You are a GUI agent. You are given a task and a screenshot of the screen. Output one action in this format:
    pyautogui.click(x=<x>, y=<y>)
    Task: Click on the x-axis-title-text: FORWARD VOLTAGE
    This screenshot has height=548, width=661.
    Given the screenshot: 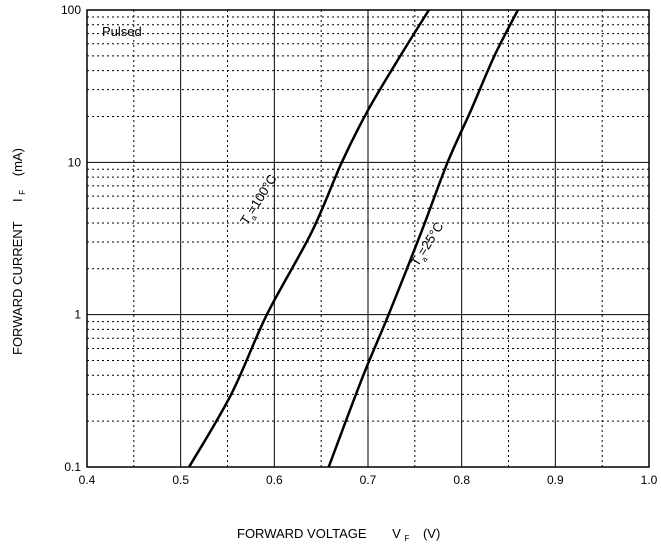 What is the action you would take?
    pyautogui.click(x=302, y=533)
    